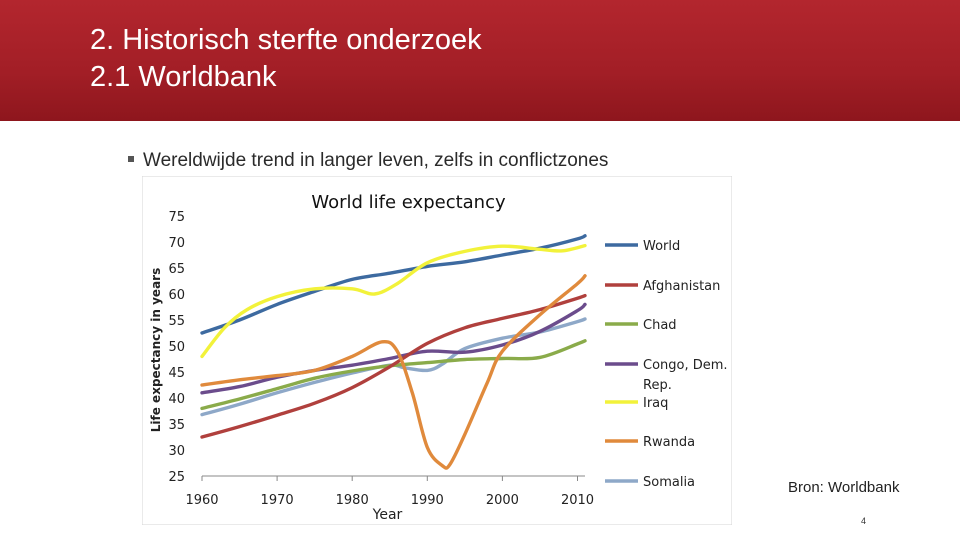  Describe the element at coordinates (427, 500) in the screenshot. I see `x-tick-label: 1990` at that location.